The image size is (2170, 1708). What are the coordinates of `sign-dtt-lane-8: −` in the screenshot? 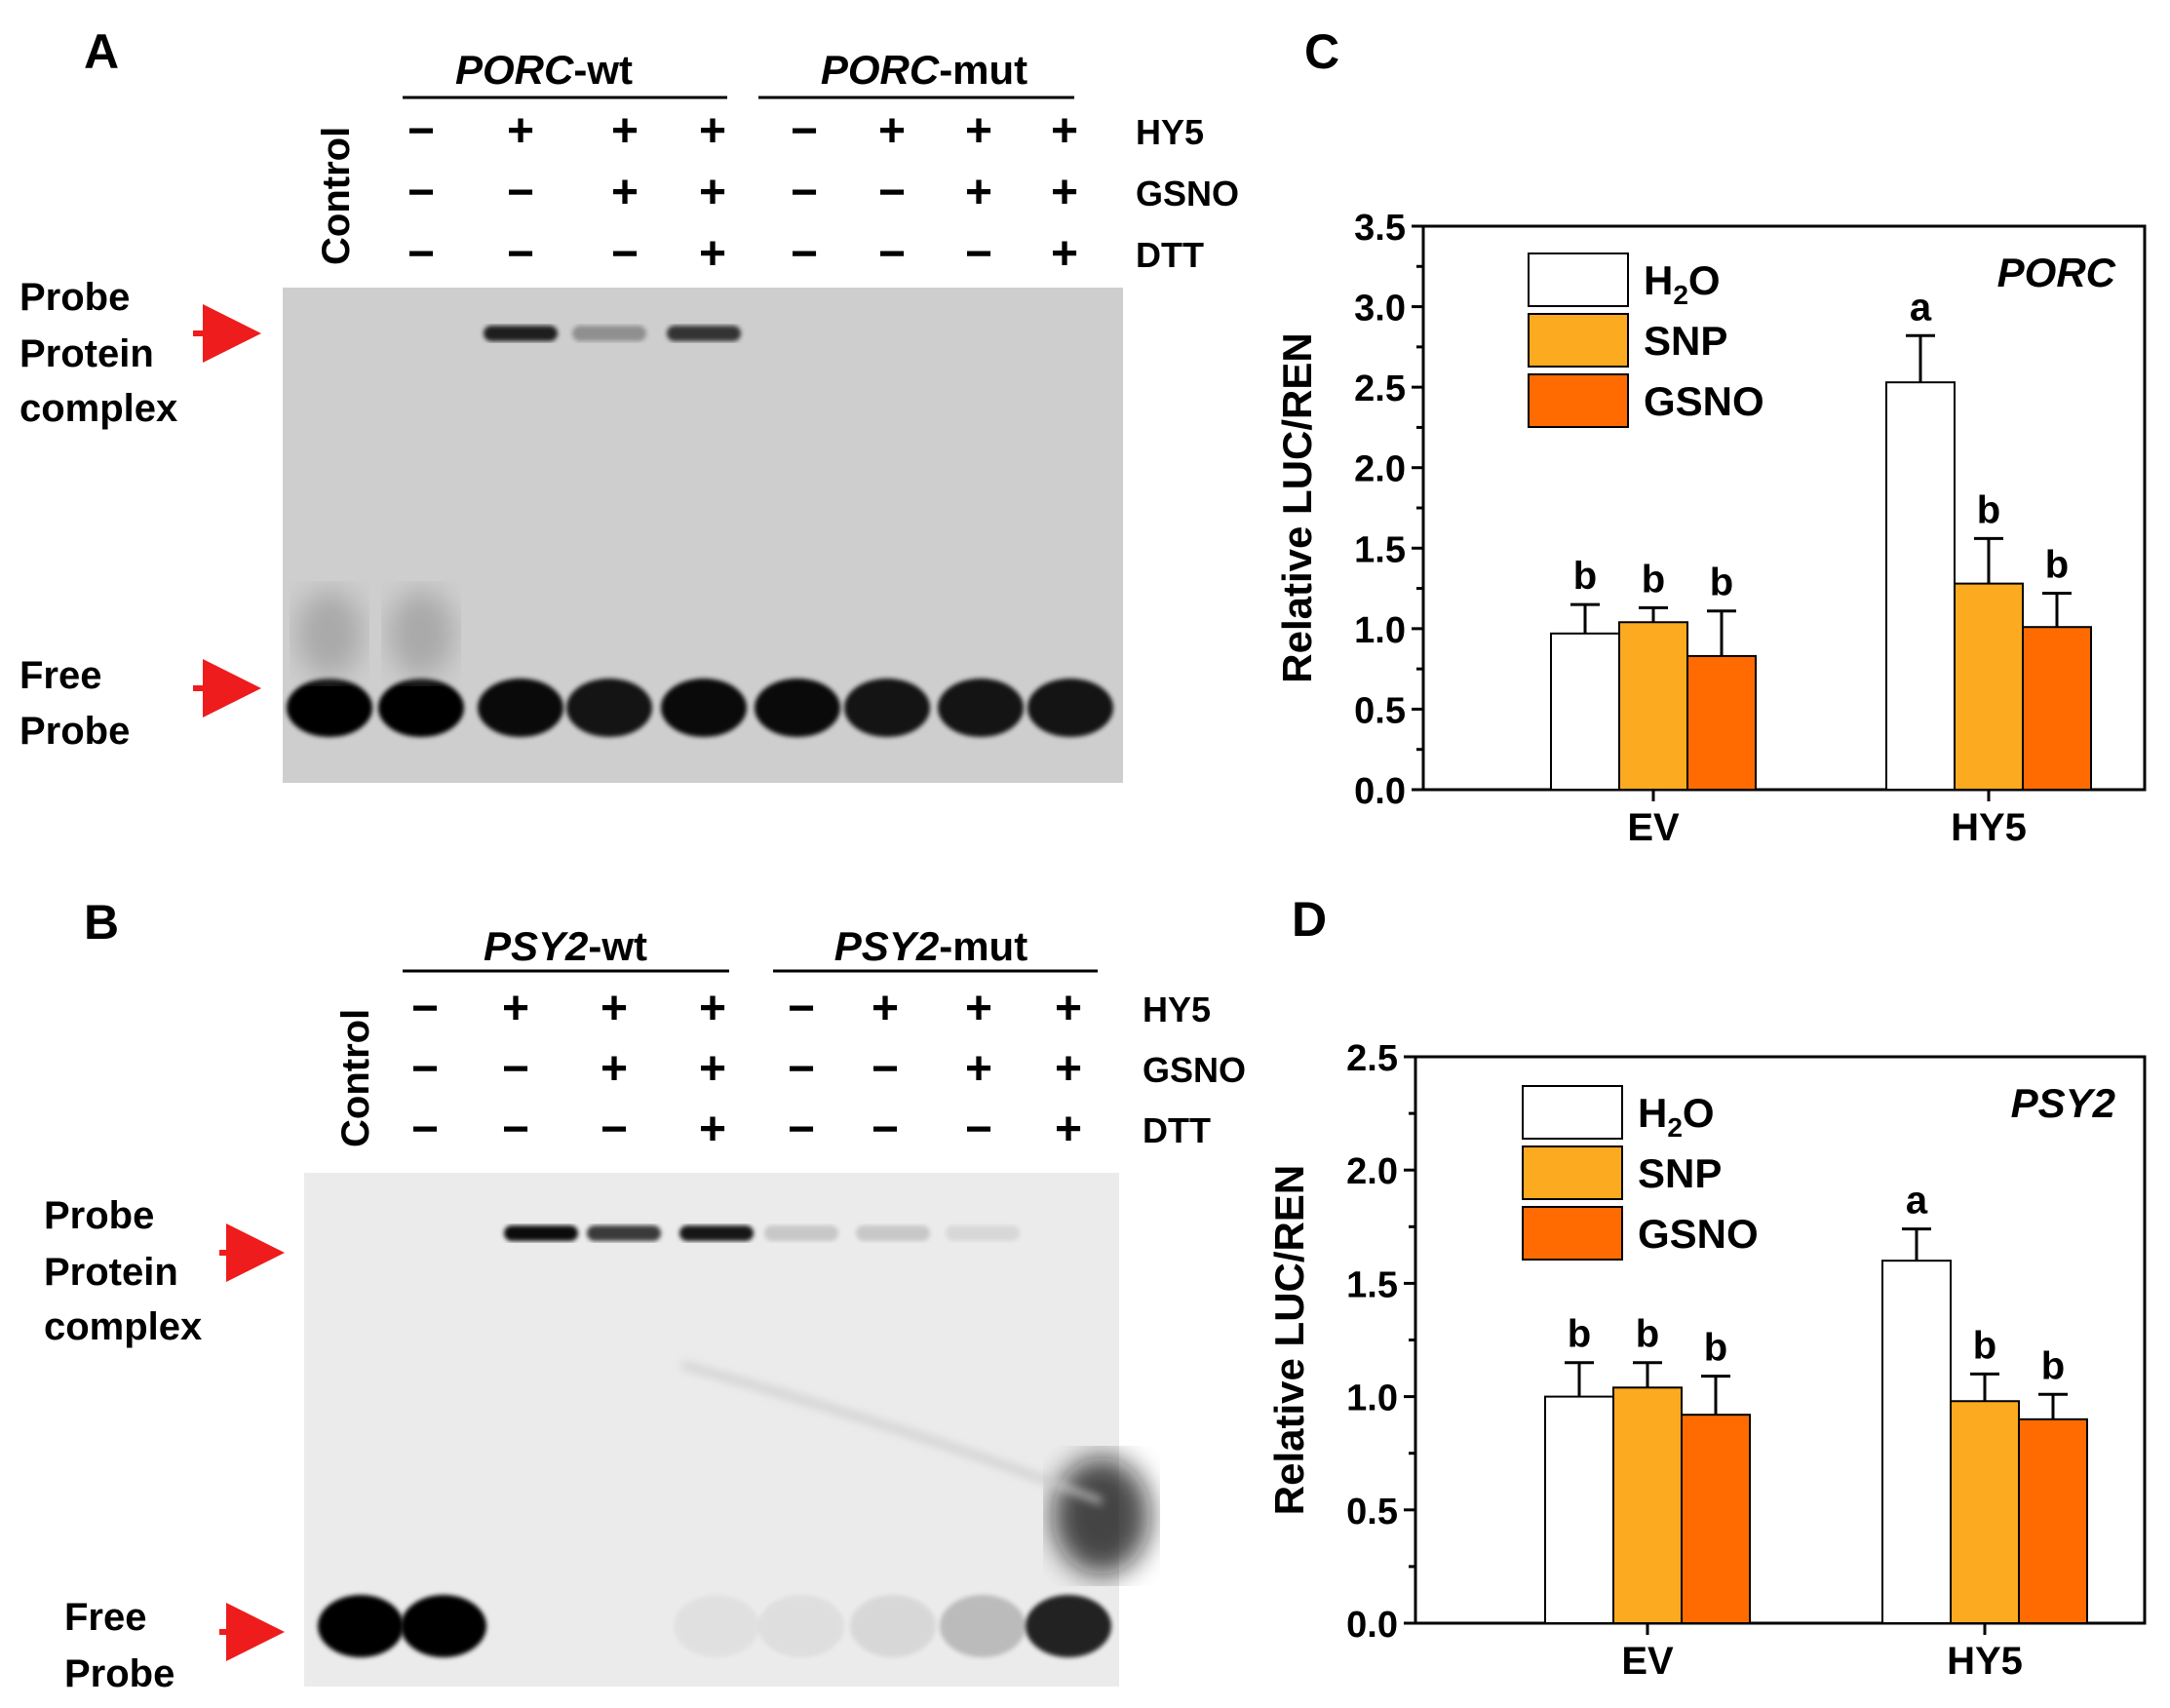 It's located at (979, 254).